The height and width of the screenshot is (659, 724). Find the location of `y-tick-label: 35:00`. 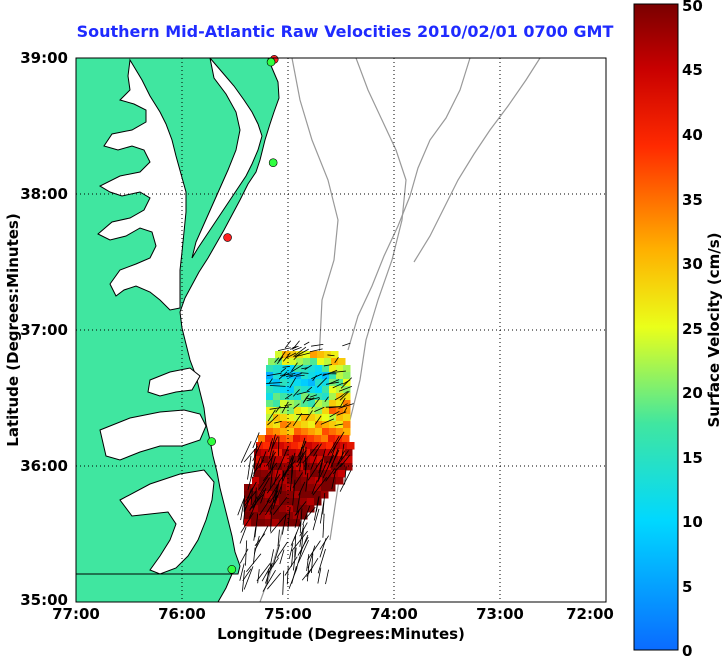

y-tick-label: 35:00 is located at coordinates (44, 600).